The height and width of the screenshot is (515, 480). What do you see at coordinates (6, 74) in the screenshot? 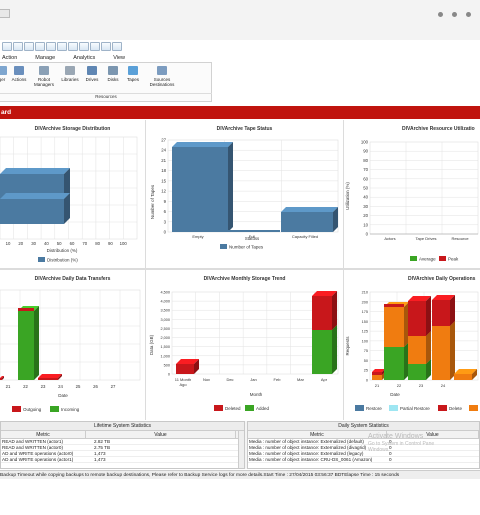
I see `ribbon-button-manager: ger` at bounding box center [6, 74].